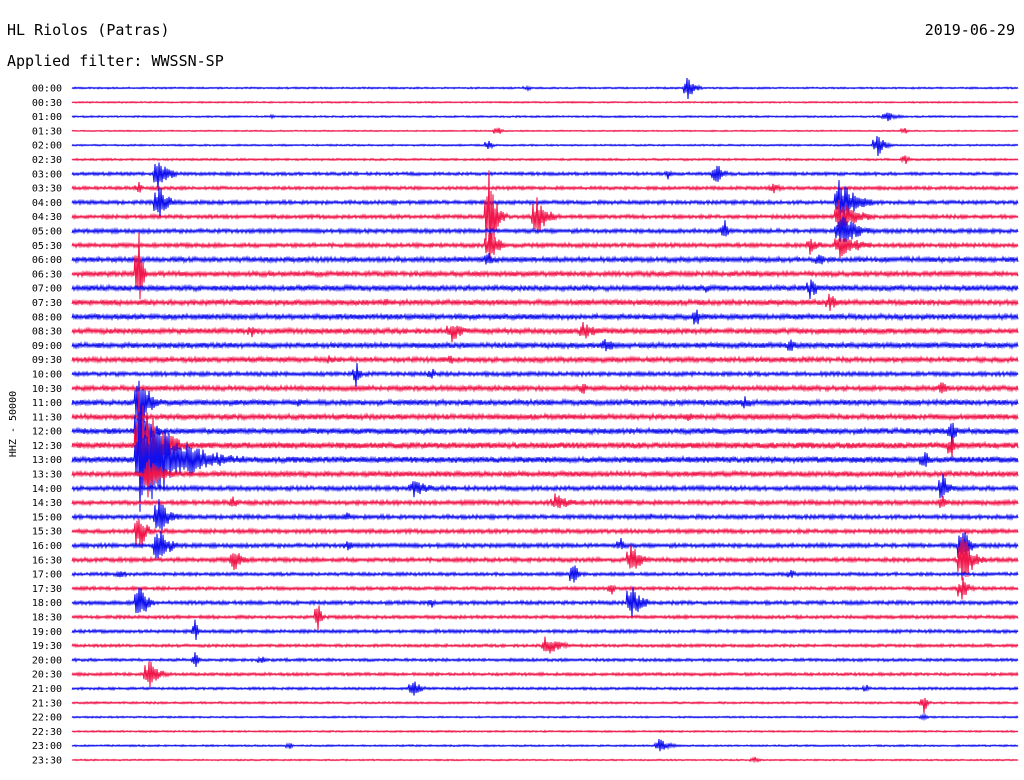  I want to click on time-tick-label: 16:30, so click(47, 560).